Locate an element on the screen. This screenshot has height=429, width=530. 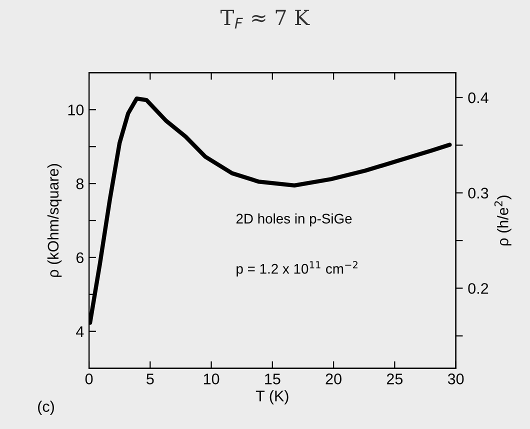
y2-tick-label: 0.3 is located at coordinates (478, 193).